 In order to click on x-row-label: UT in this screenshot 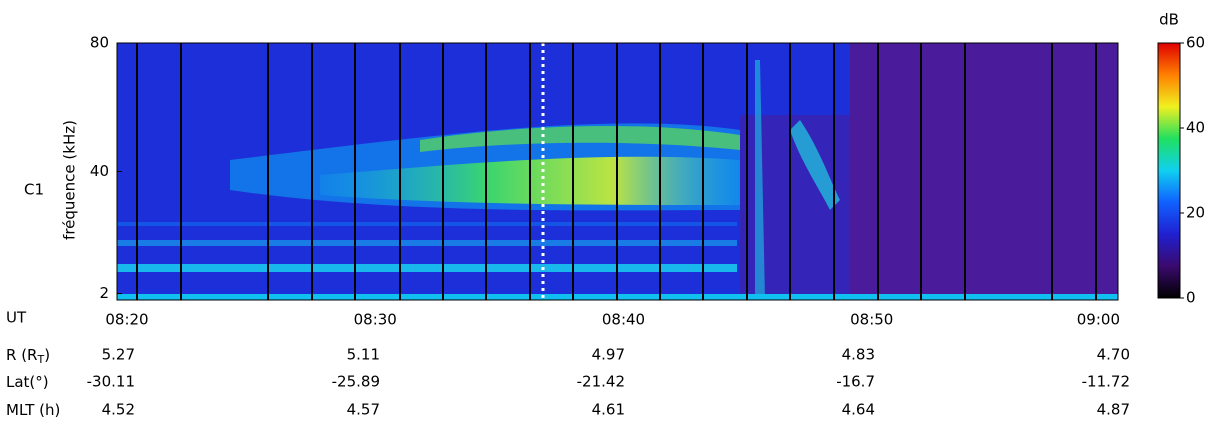, I will do `click(16, 318)`.